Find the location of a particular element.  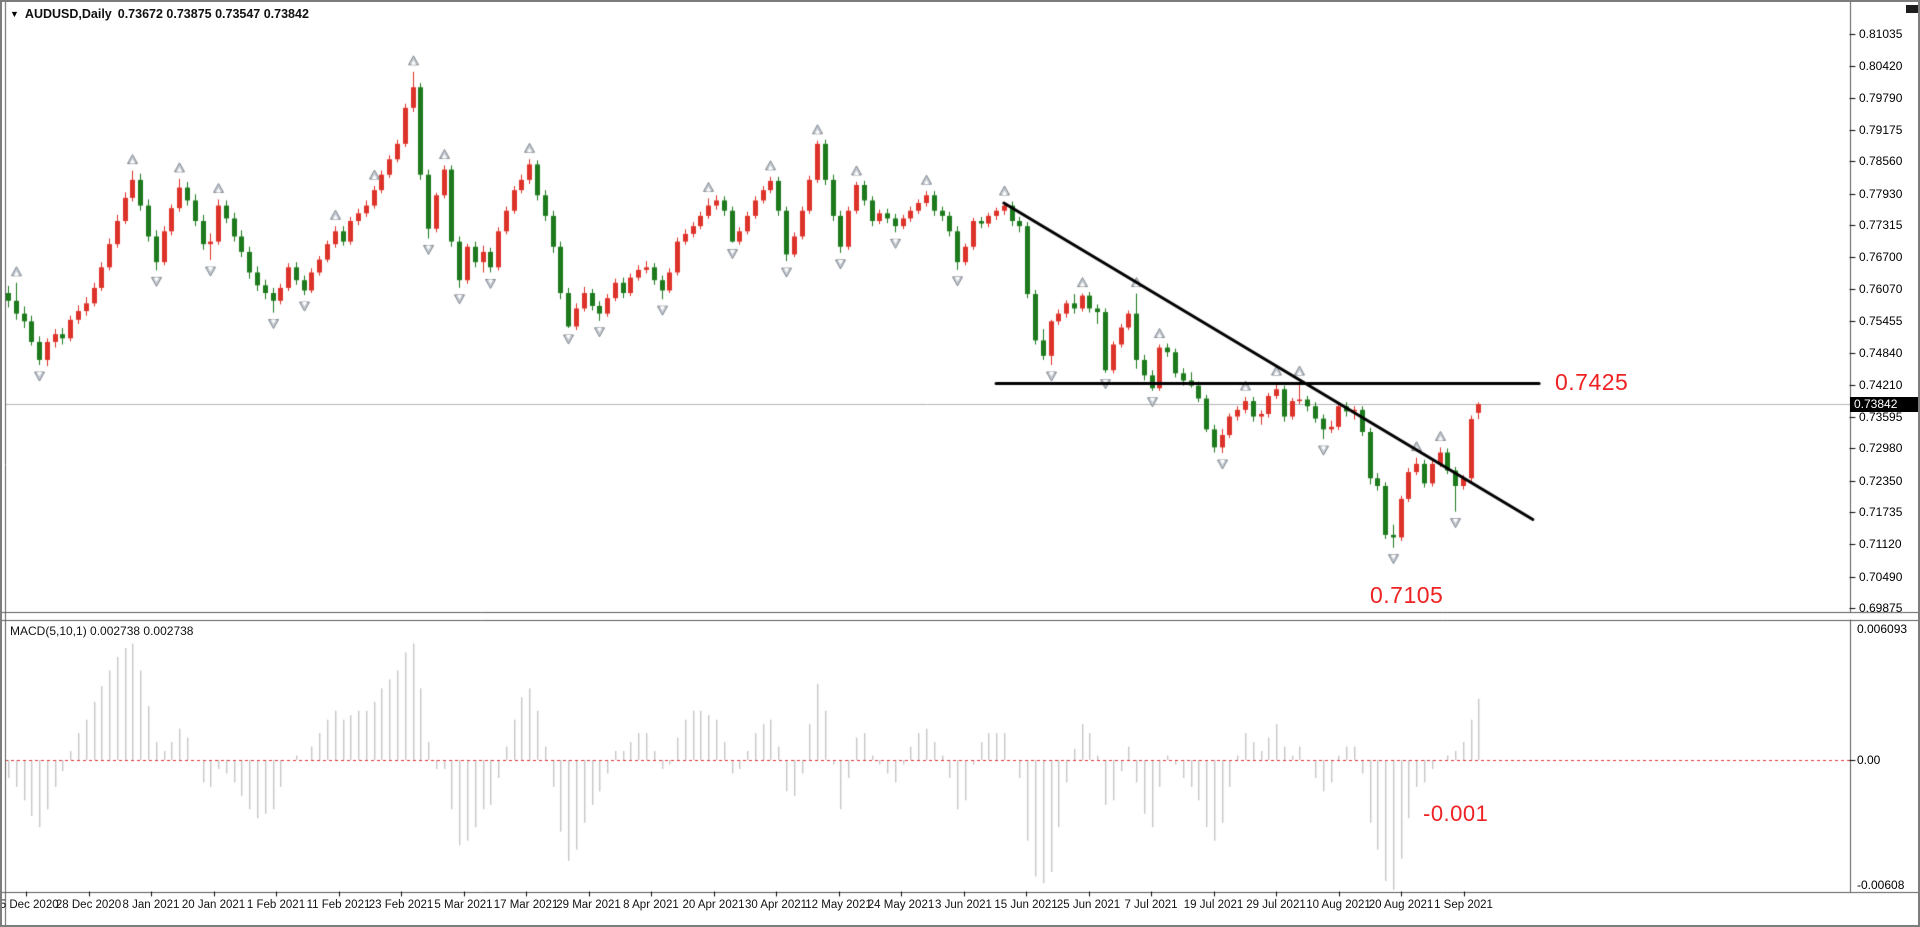

date-tick-label: 10 Aug 2021 is located at coordinates (1338, 905).